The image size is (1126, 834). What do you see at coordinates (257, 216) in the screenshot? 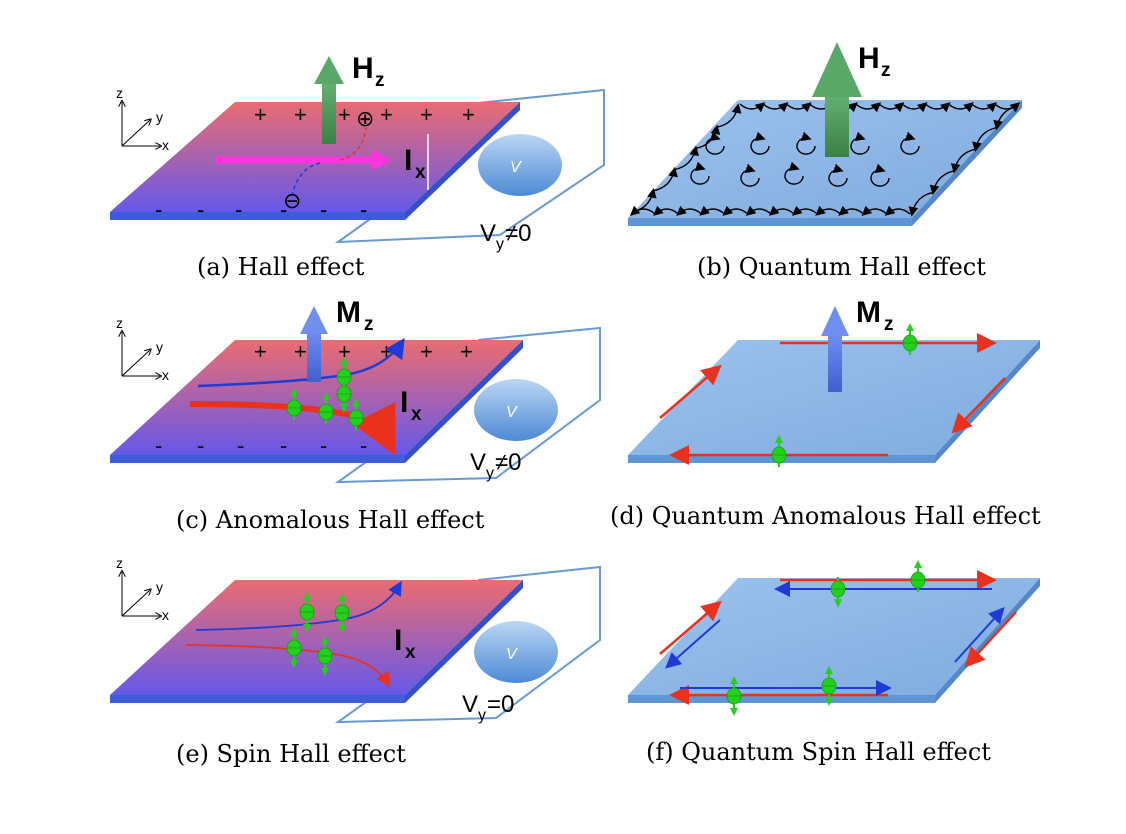
I see `hall-plate-edge` at bounding box center [257, 216].